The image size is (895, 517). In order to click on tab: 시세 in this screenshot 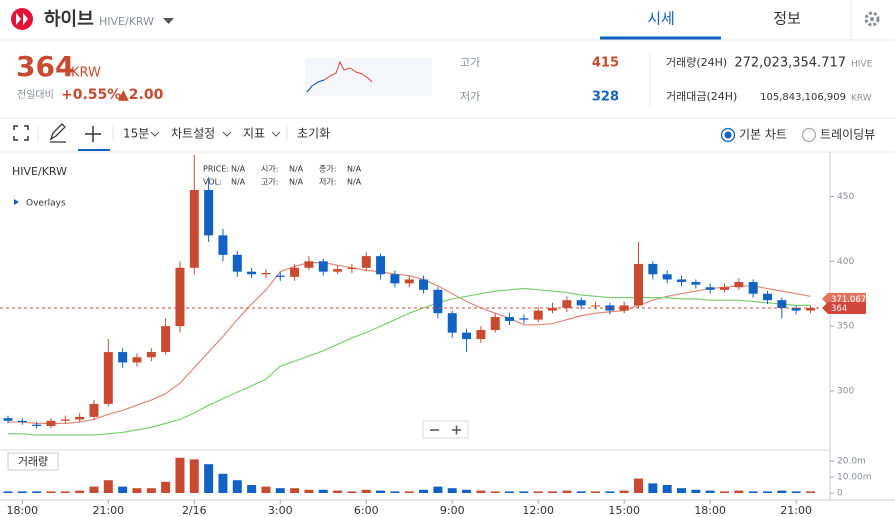, I will do `click(661, 19)`.